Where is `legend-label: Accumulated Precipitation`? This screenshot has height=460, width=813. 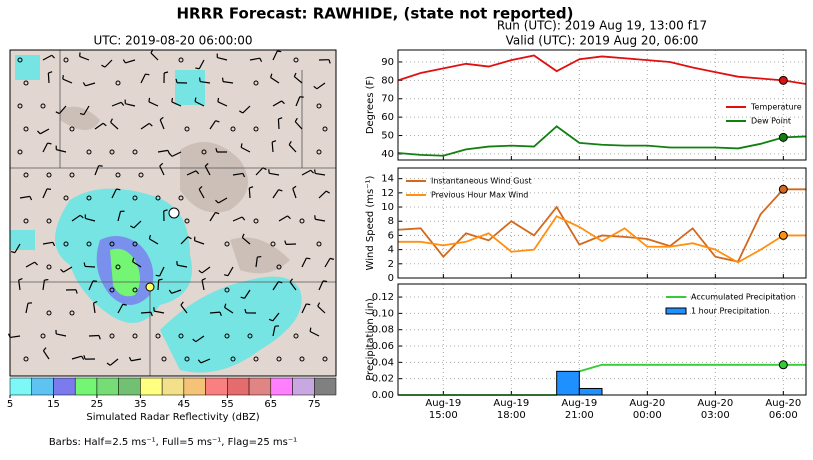 legend-label: Accumulated Precipitation is located at coordinates (743, 297).